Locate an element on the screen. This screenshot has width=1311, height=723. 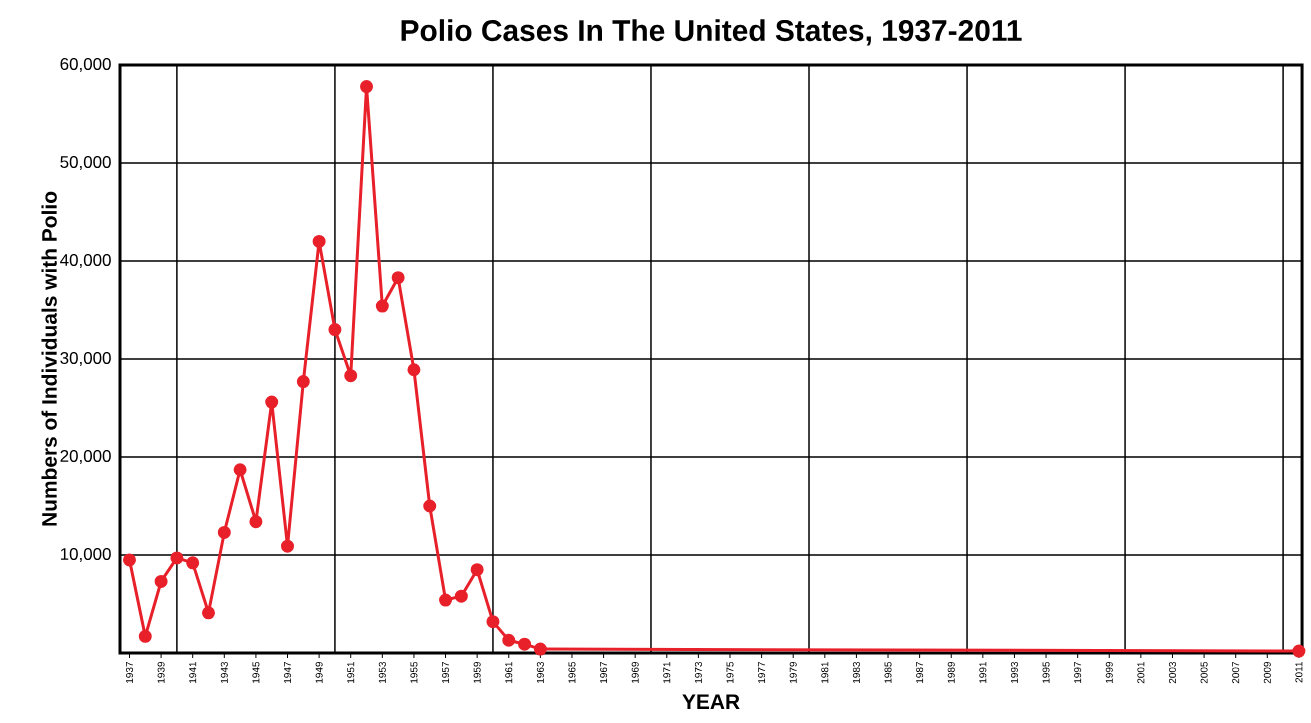
x-tick-label: 2001 is located at coordinates (1141, 673).